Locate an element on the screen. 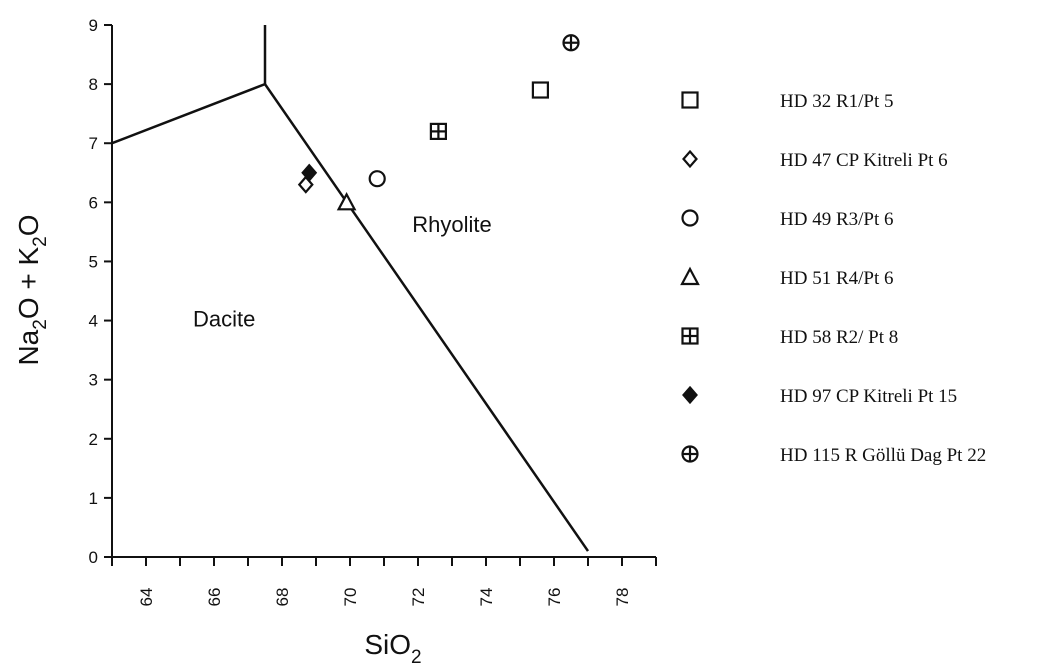 The image size is (1046, 666). legend-label: HD 47 CP Kitreli Pt 6 is located at coordinates (864, 160).